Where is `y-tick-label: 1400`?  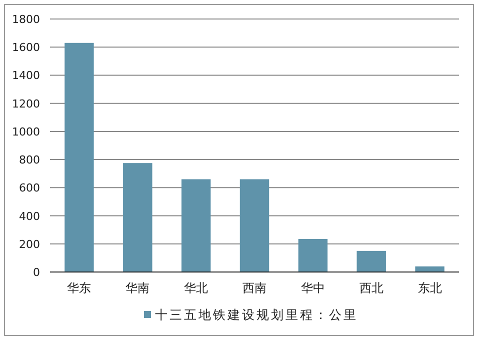
y-tick-label: 1400 is located at coordinates (26, 75).